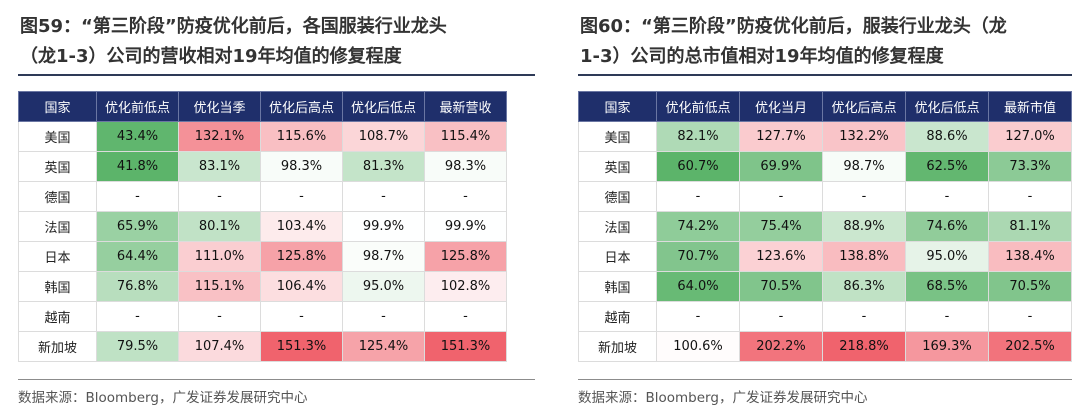 This screenshot has height=420, width=1078. I want to click on value-cell: 83.1%, so click(219, 166).